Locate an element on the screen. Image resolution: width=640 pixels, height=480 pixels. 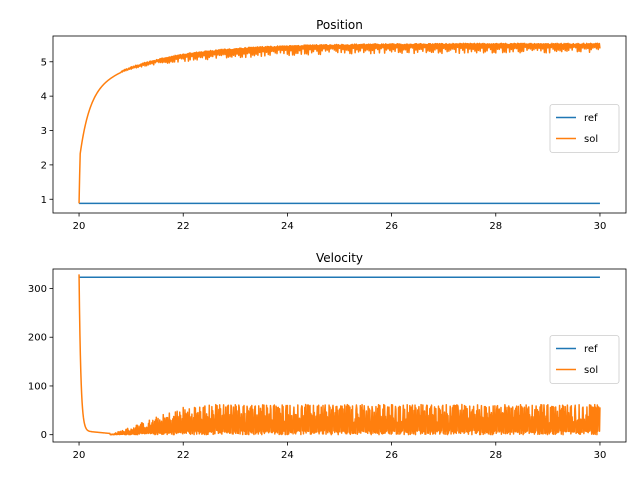
y-tick-label: 300 is located at coordinates (37, 289).